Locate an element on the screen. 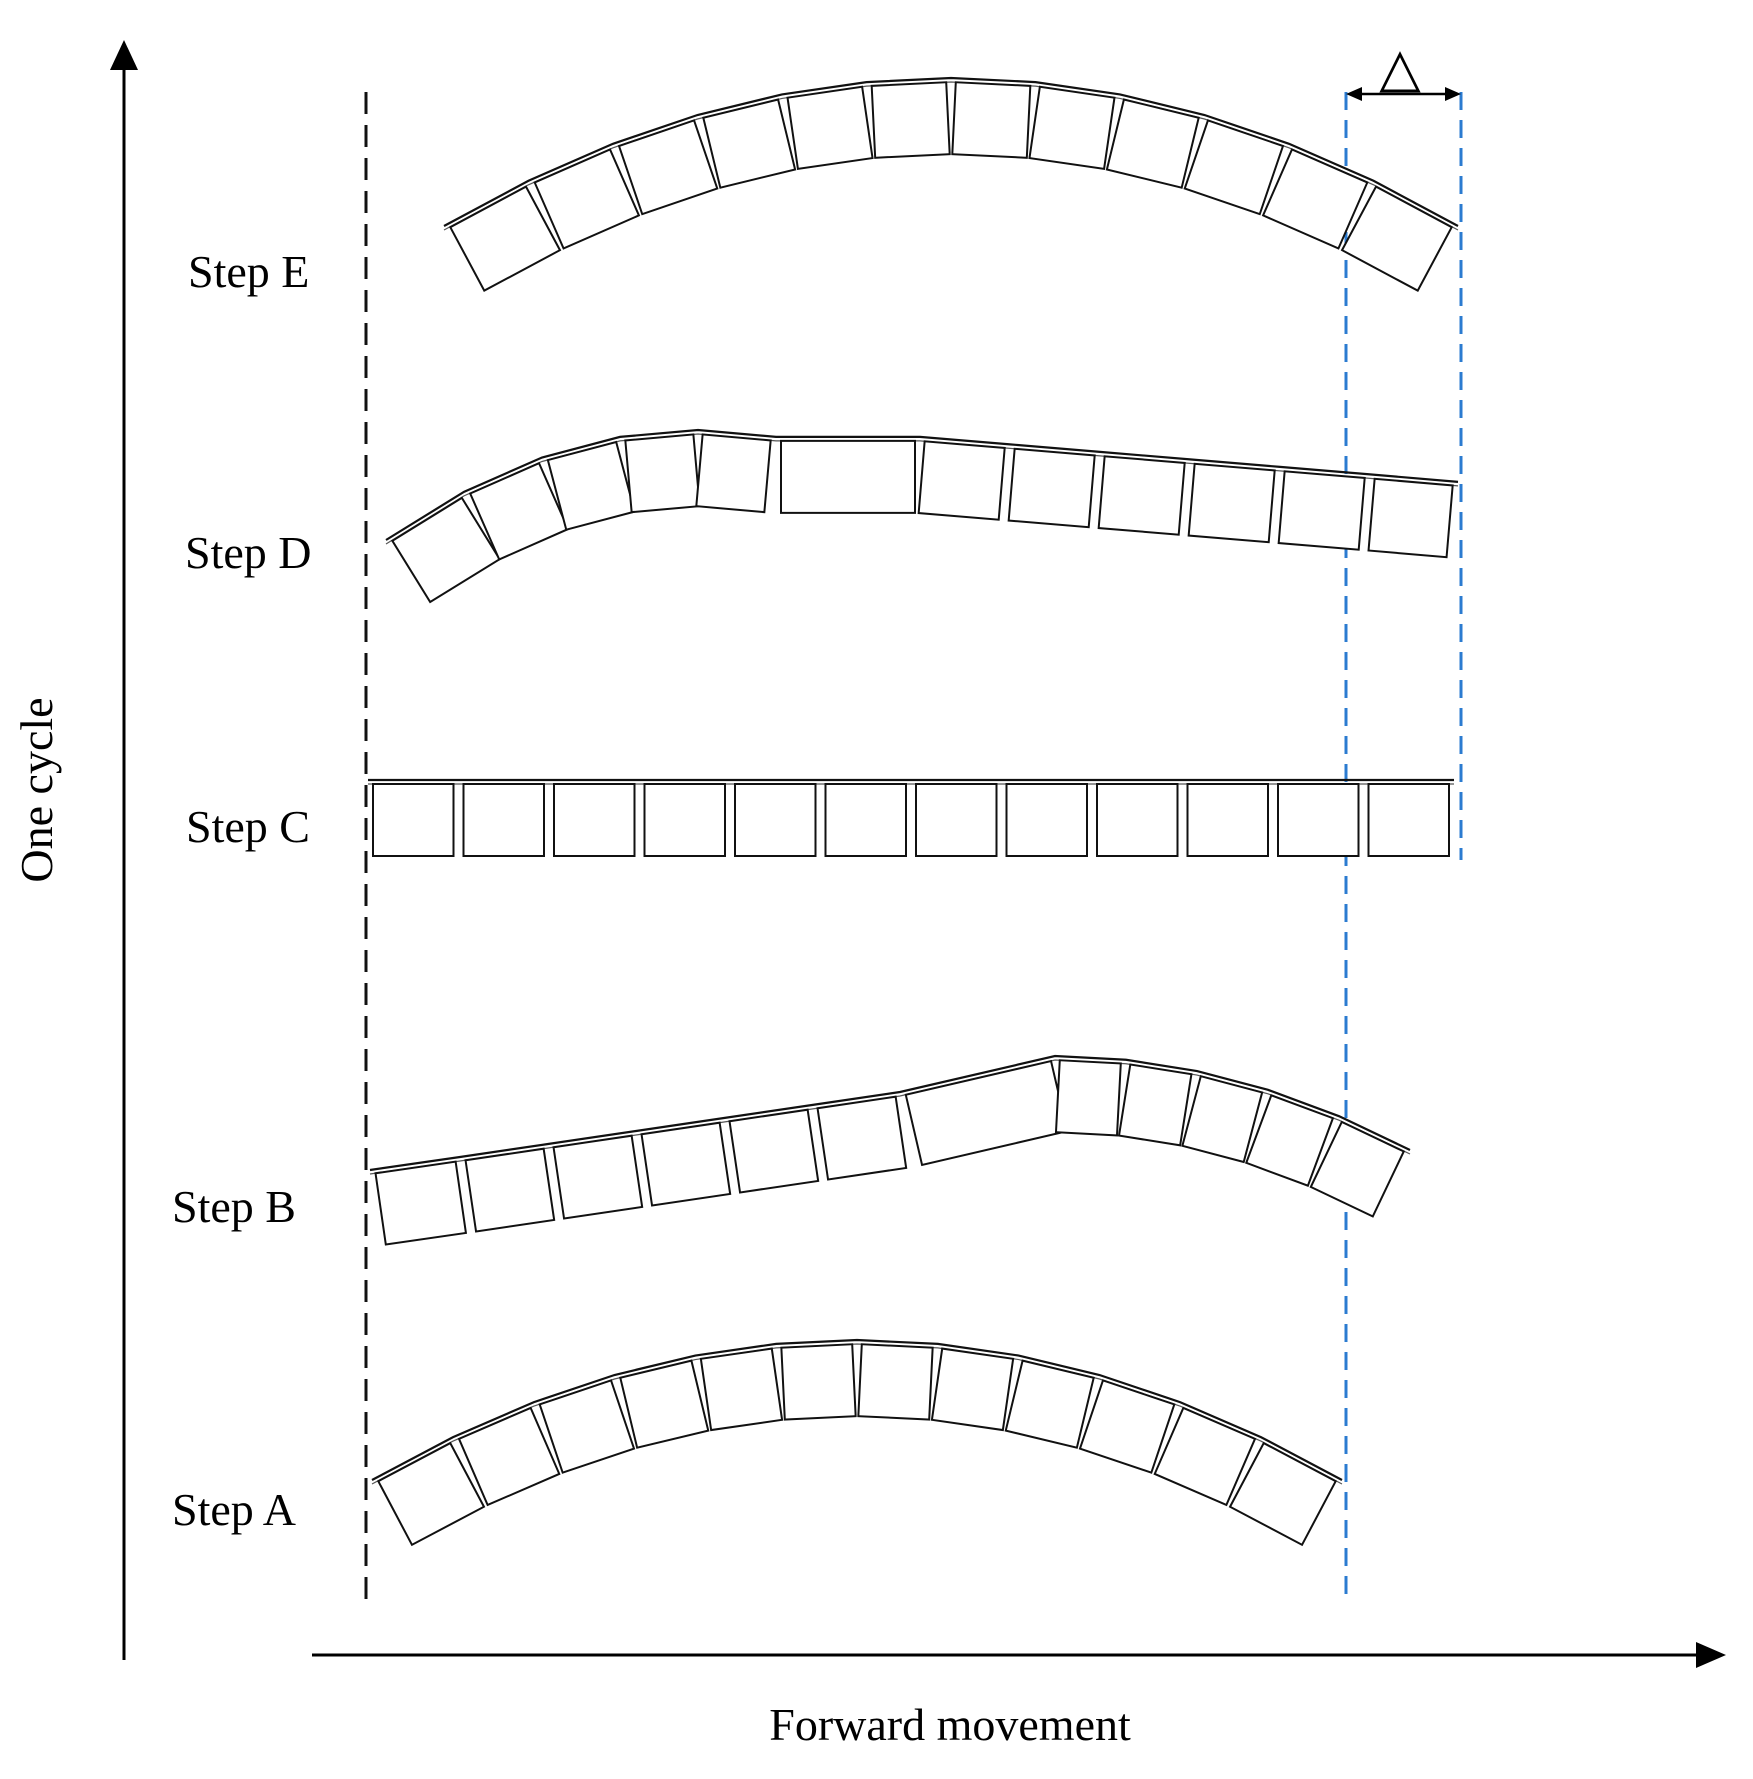 This screenshot has width=1753, height=1779. y-axis-label: One cycle is located at coordinates (36, 789).